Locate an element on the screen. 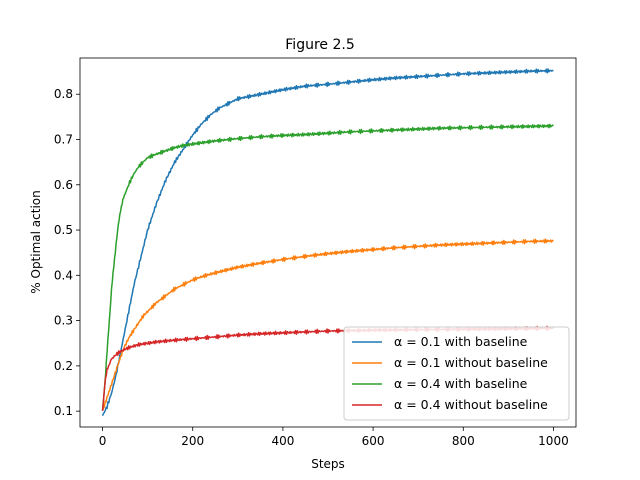  legend-label-3: α = 0.4 with baseline is located at coordinates (461, 383).